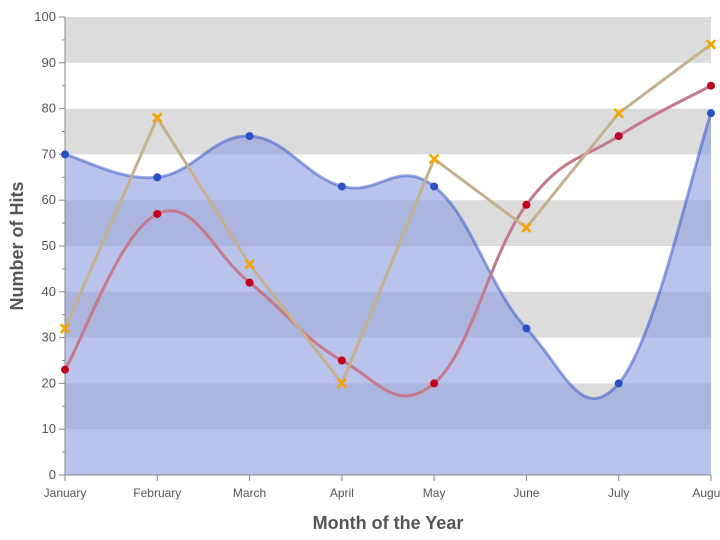 This screenshot has height=540, width=720. Describe the element at coordinates (526, 493) in the screenshot. I see `x-tick-label: June` at that location.